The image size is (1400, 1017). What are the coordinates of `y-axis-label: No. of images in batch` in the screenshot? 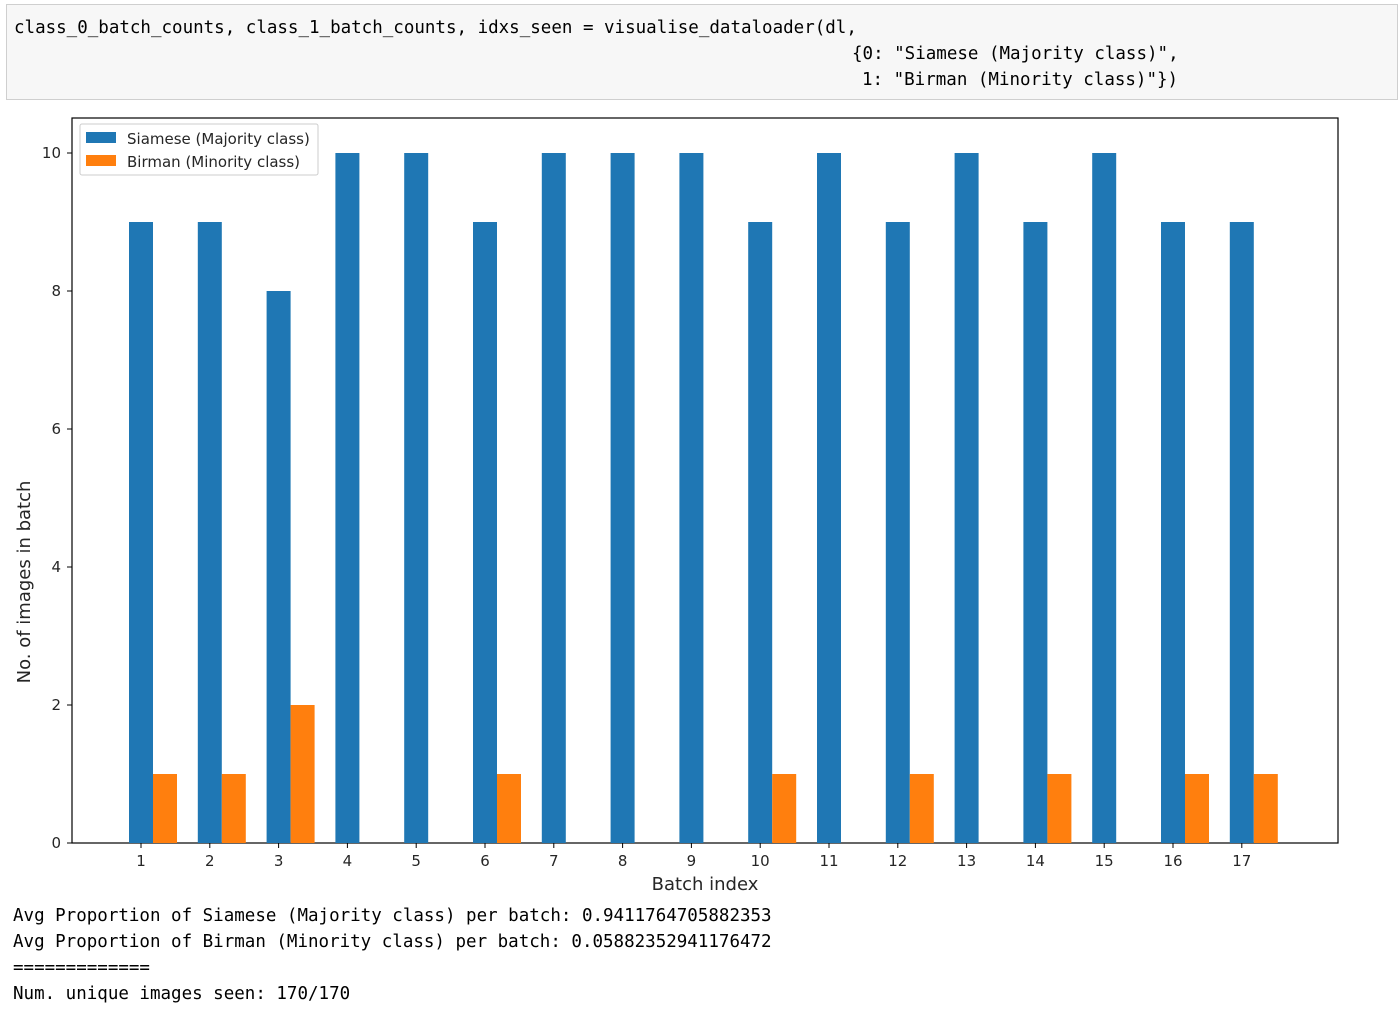 It's located at (24, 582).